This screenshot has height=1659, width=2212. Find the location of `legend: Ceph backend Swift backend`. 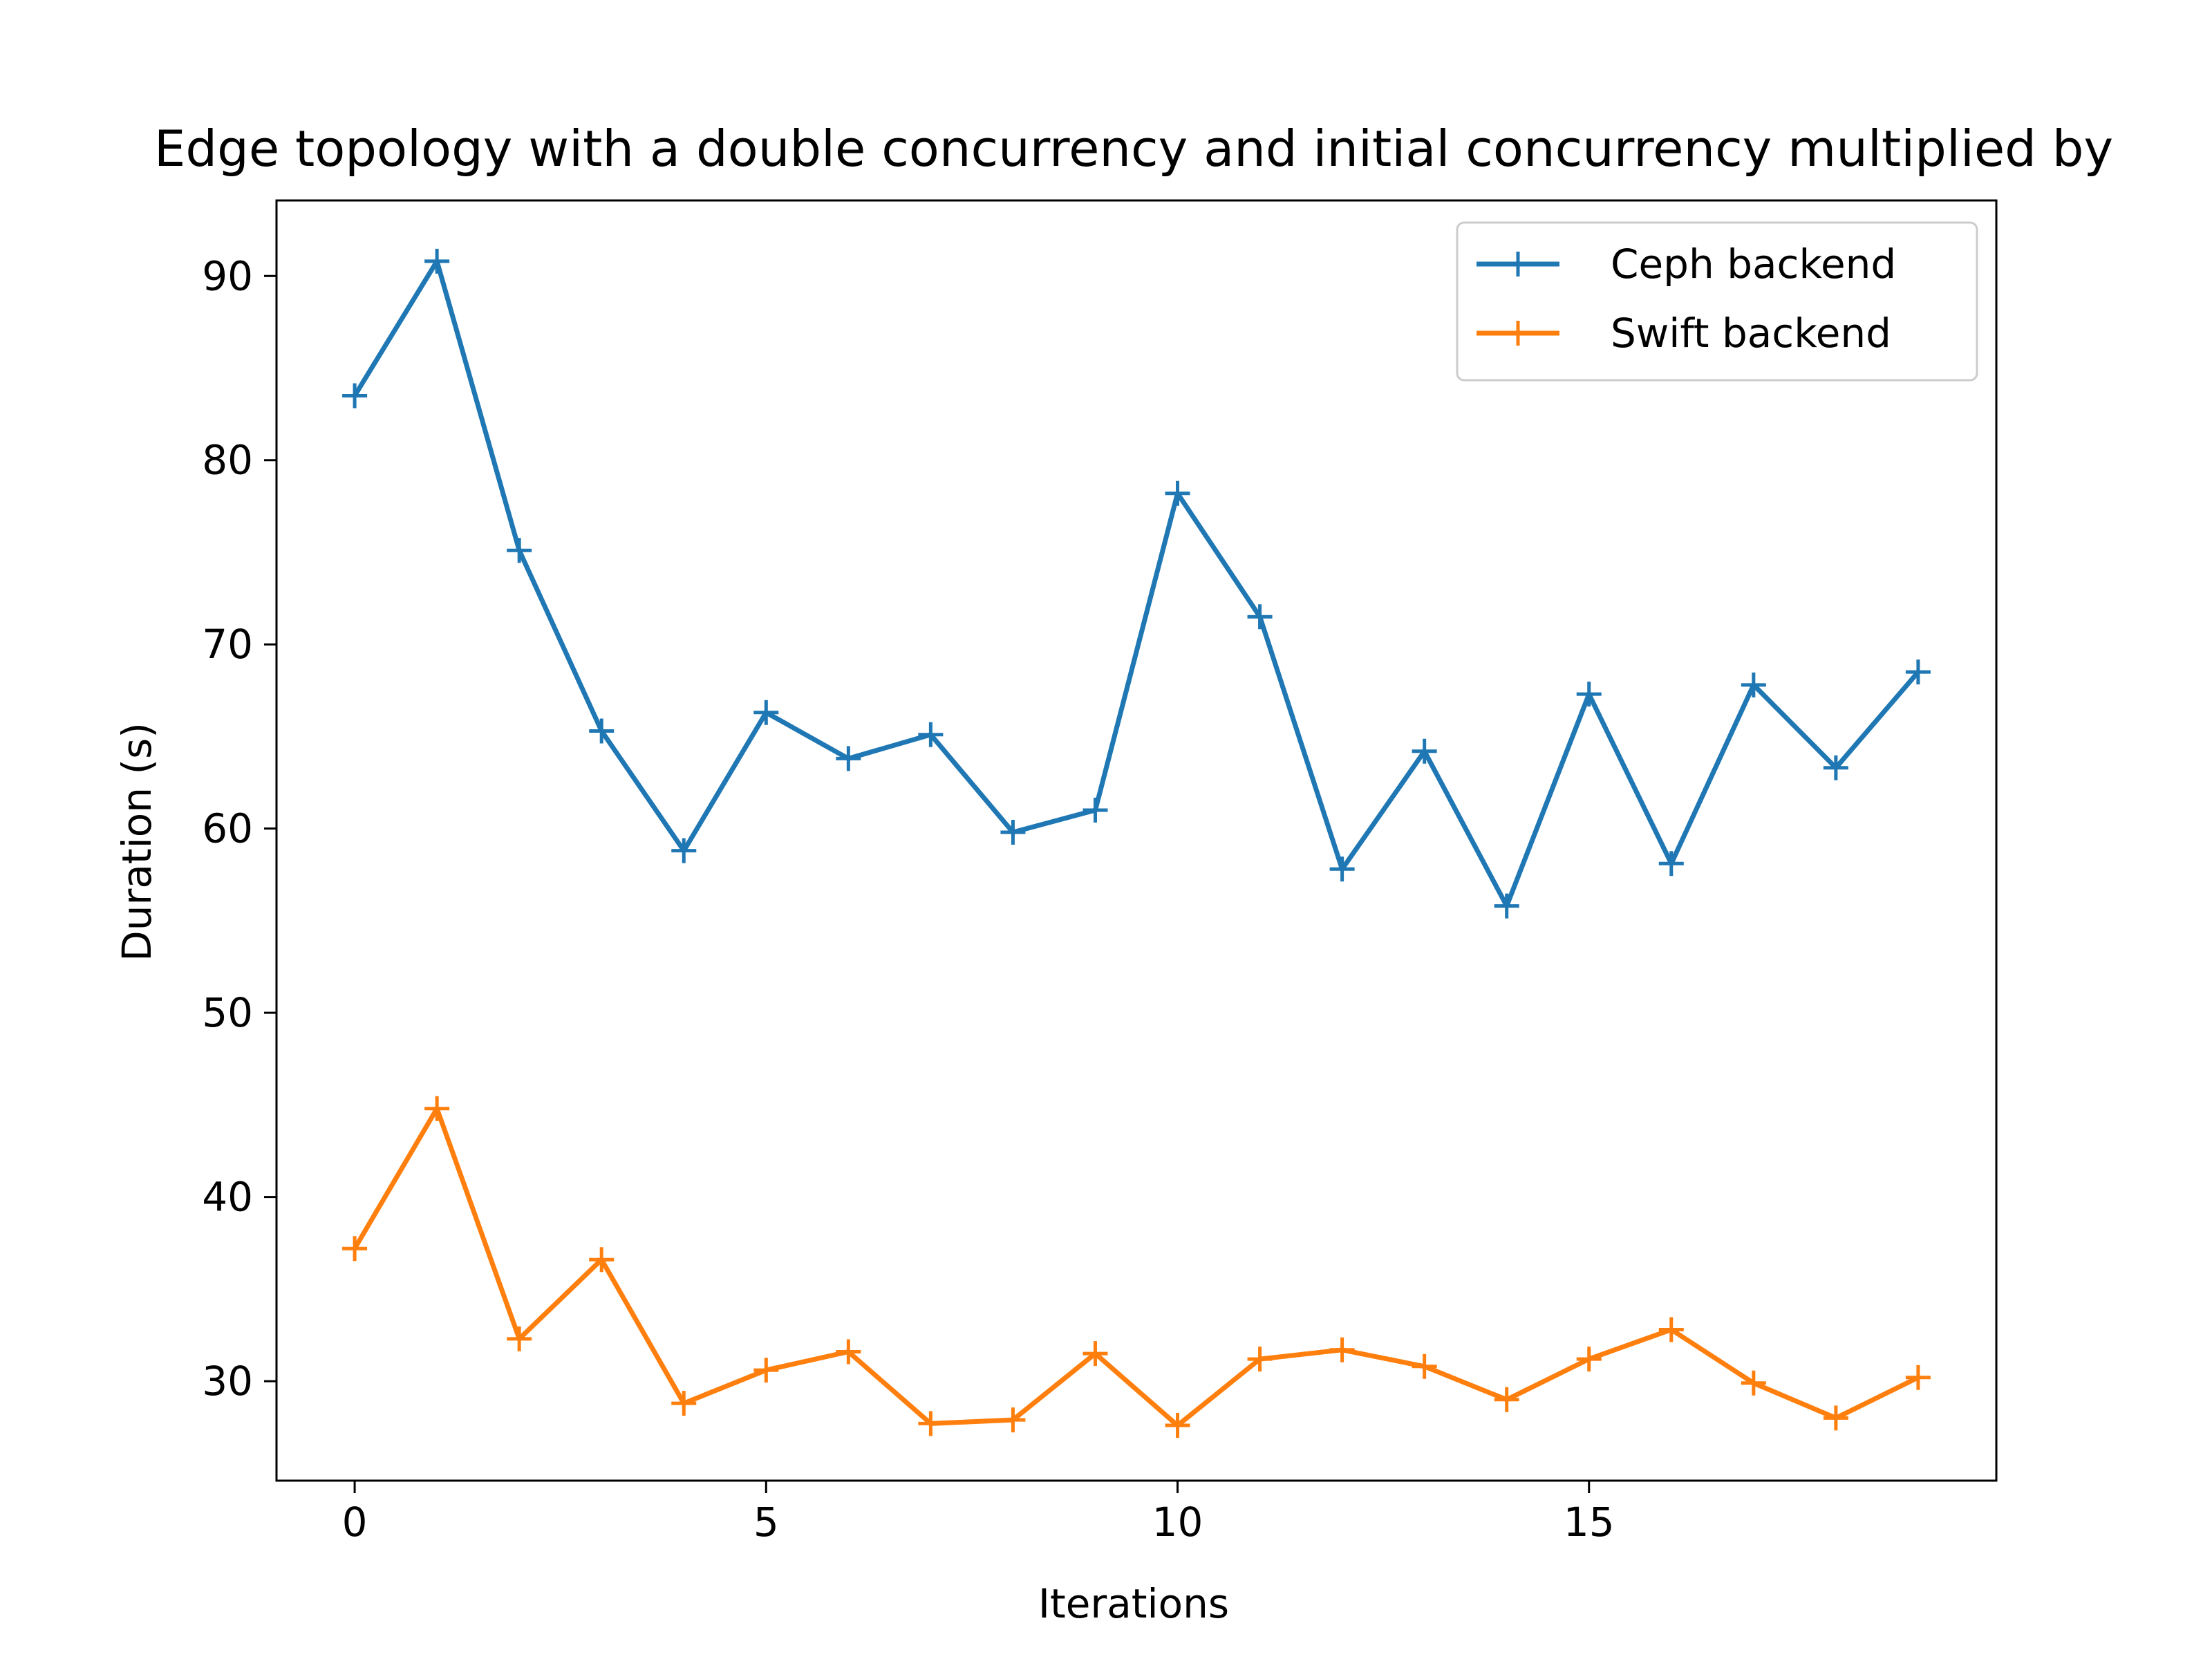

legend: Ceph backend Swift backend is located at coordinates (1717, 301).